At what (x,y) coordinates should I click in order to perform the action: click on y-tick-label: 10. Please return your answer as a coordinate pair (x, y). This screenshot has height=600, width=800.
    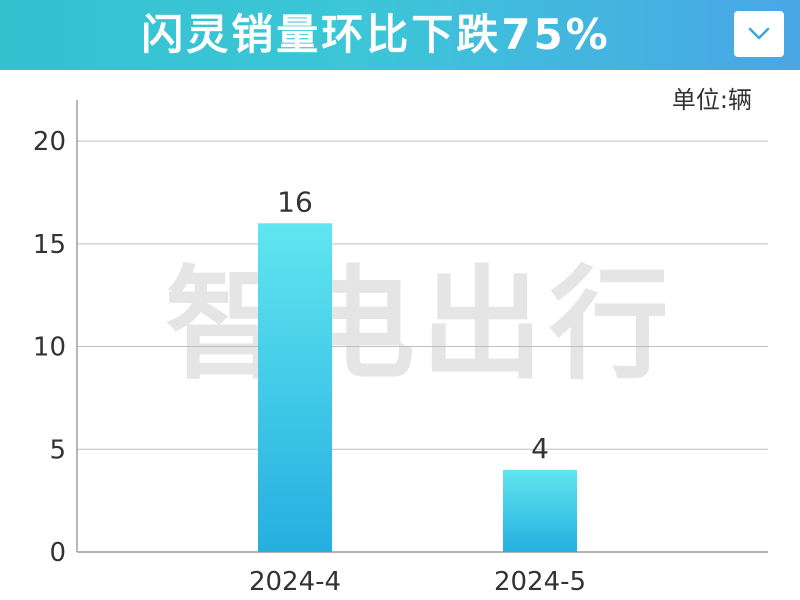
    Looking at the image, I should click on (49, 348).